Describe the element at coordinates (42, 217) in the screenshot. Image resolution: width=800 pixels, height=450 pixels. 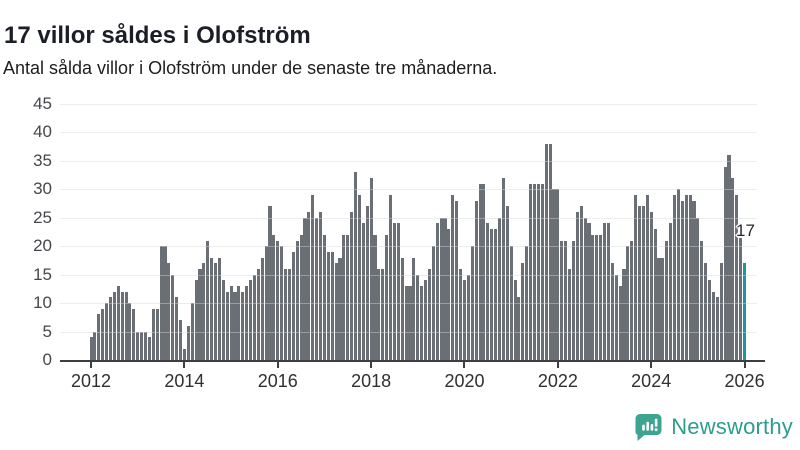
I see `y-tick-label: 25` at that location.